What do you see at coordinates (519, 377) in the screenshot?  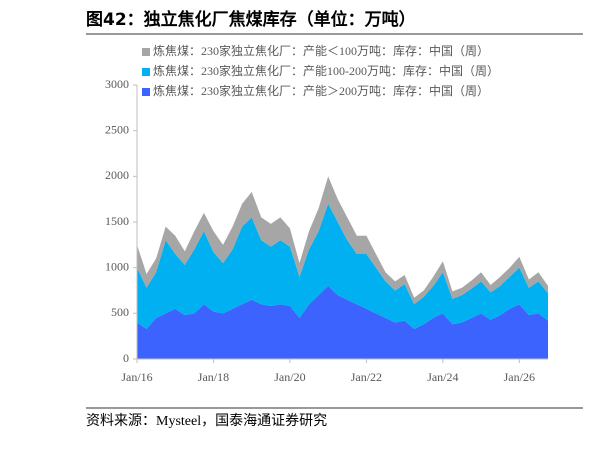 I see `x-tick-label: Jan/26` at bounding box center [519, 377].